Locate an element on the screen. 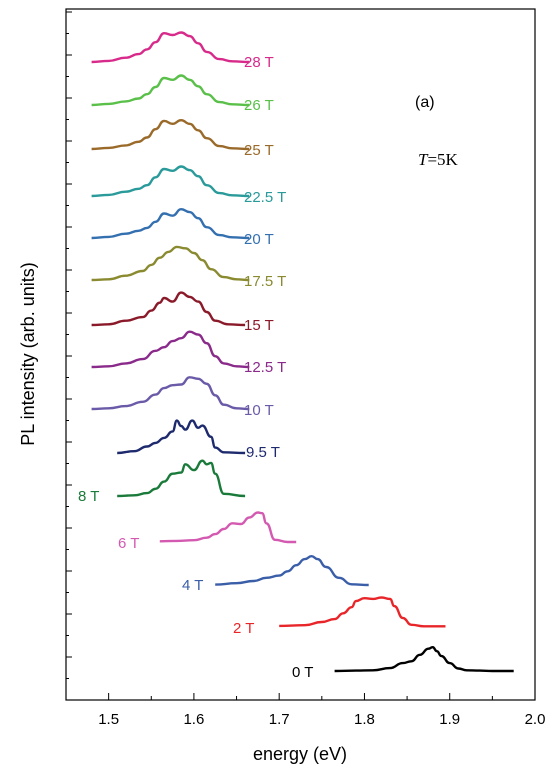 This screenshot has width=555, height=772. x-tick-label: 1.8 is located at coordinates (364, 719).